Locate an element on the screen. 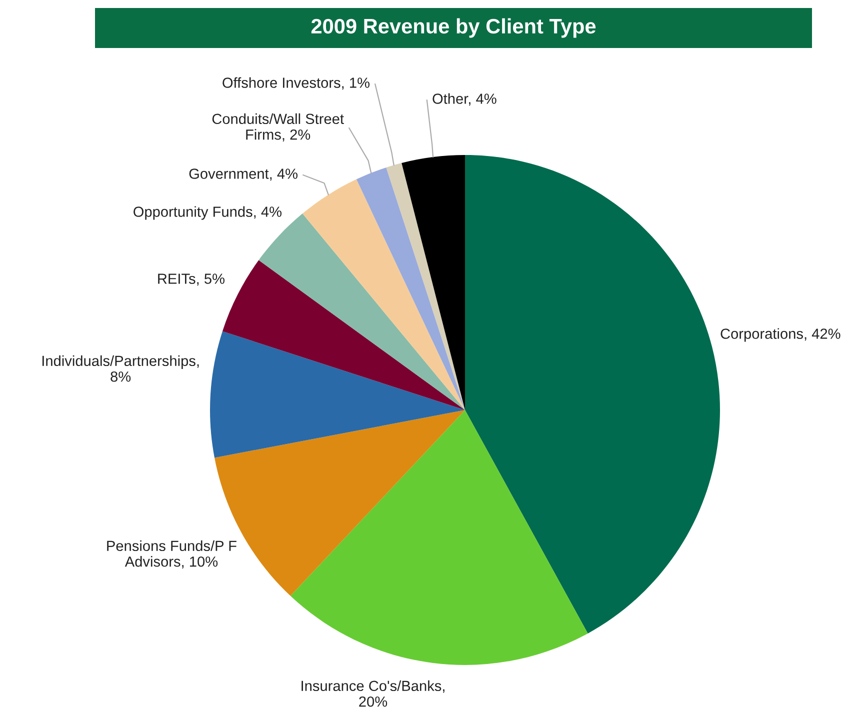 The width and height of the screenshot is (863, 720). slice-label: Other, 4% is located at coordinates (464, 99).